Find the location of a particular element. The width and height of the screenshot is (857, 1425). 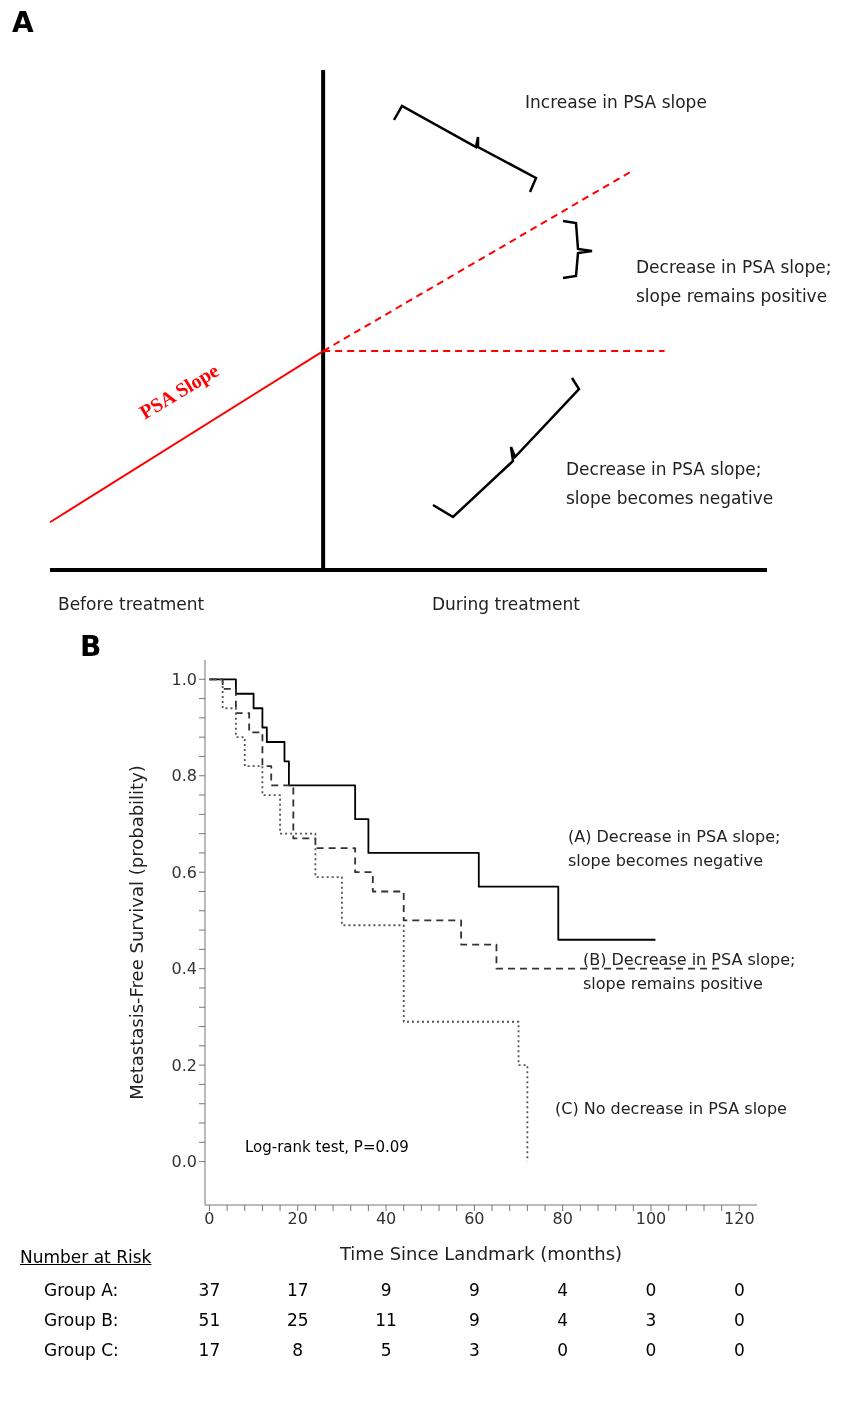

text: PSA Slope is located at coordinates (179, 391).